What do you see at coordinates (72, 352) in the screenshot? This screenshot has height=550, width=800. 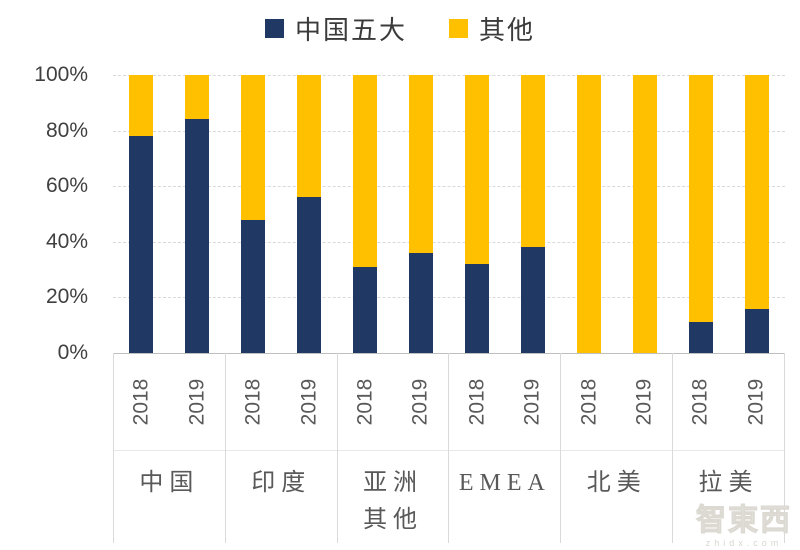 I see `y-tick-label: 0%` at bounding box center [72, 352].